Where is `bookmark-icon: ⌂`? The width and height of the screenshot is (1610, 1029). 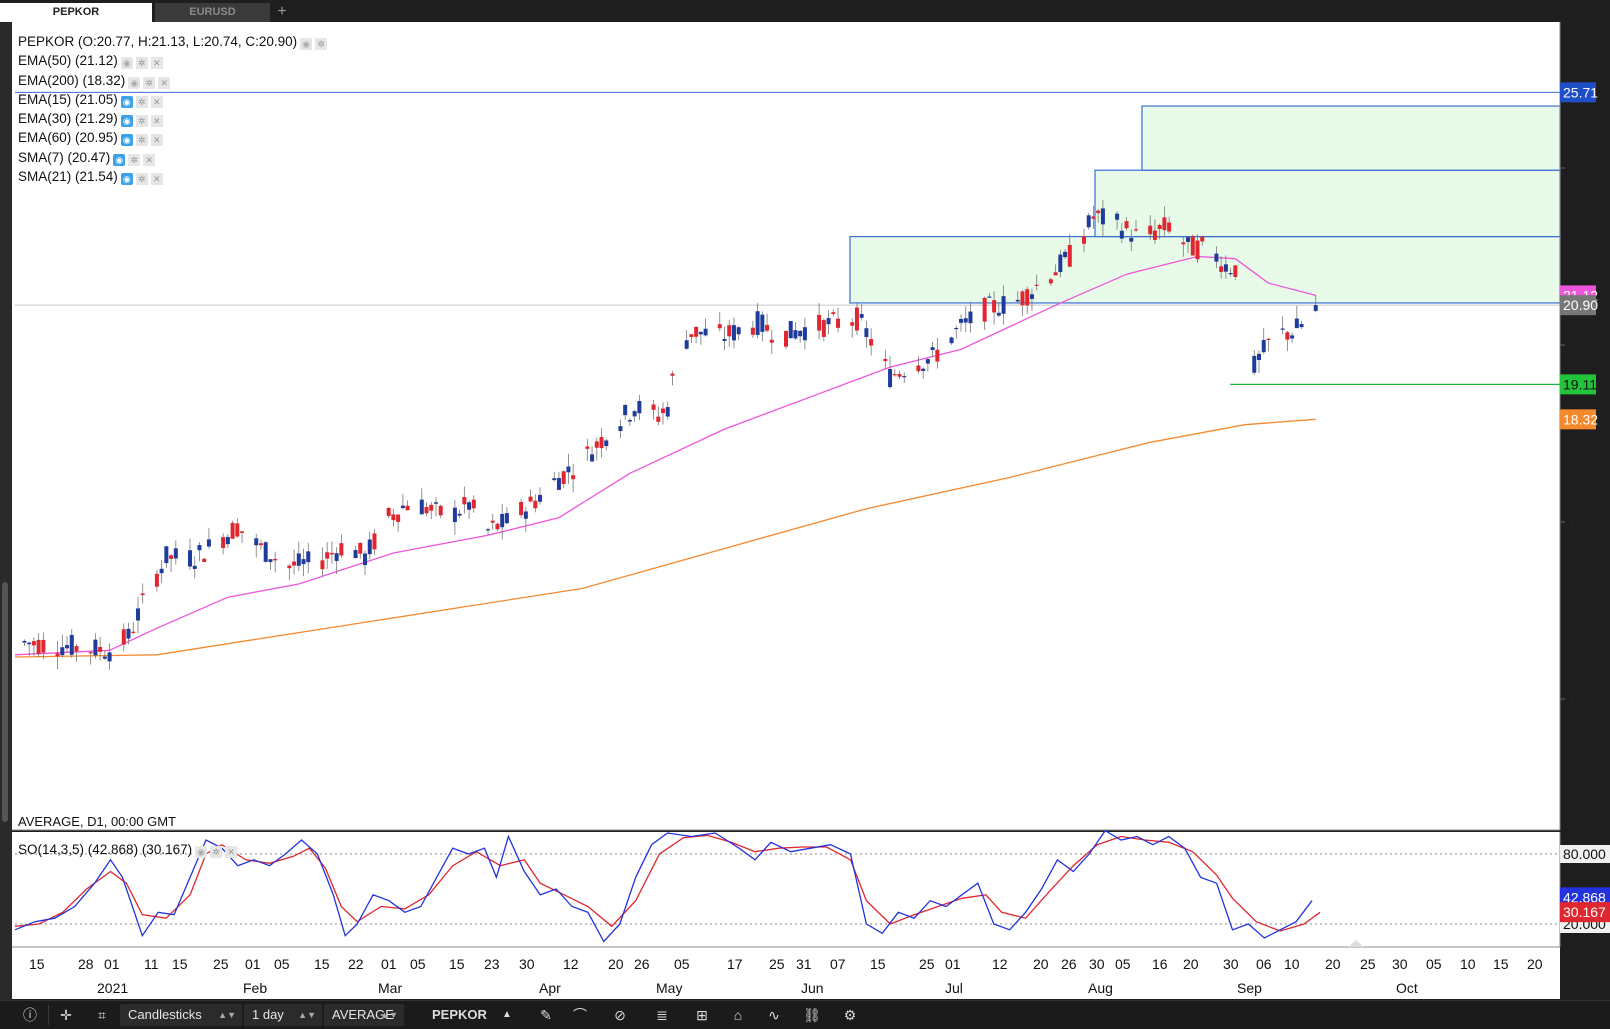 bookmark-icon: ⌂ is located at coordinates (738, 1015).